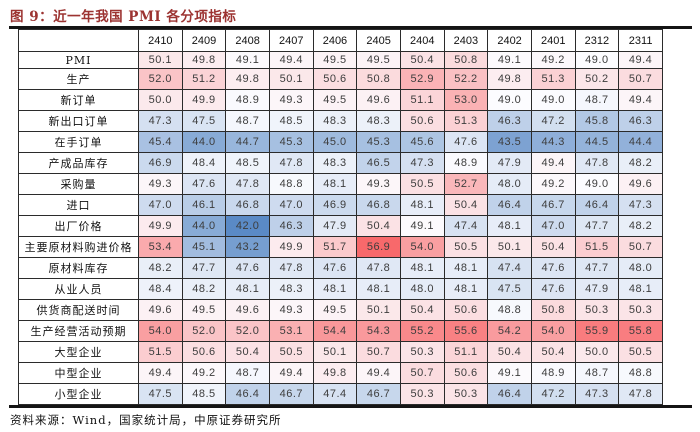 The image size is (700, 432). I want to click on value-cell: 48.7, so click(247, 121).